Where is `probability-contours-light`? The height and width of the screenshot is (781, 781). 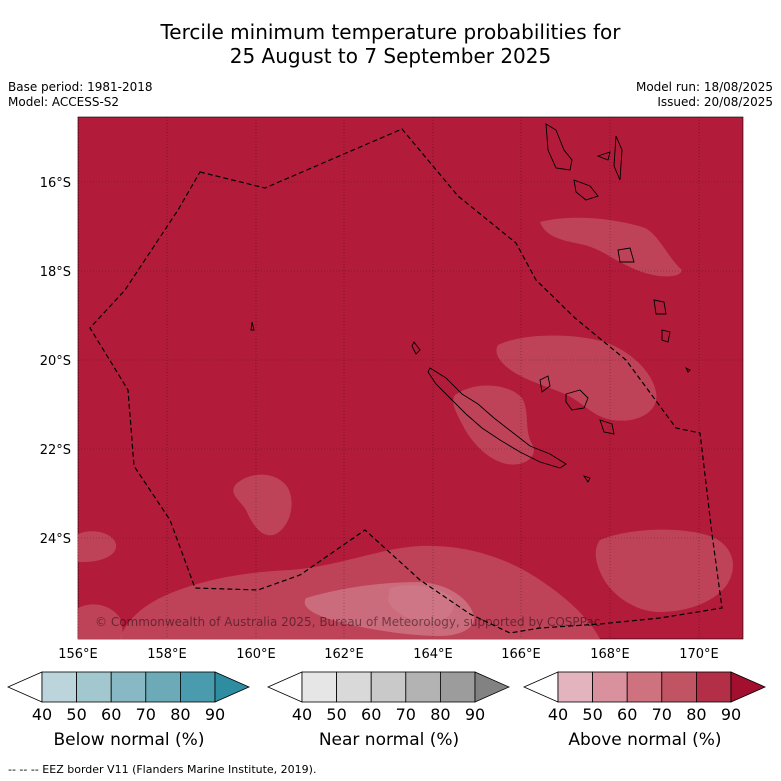 probability-contours-light is located at coordinates (389, 609).